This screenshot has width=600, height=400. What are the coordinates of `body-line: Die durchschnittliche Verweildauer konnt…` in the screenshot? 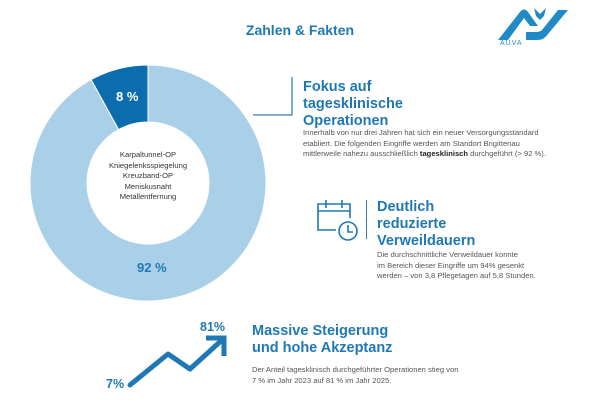 It's located at (447, 254).